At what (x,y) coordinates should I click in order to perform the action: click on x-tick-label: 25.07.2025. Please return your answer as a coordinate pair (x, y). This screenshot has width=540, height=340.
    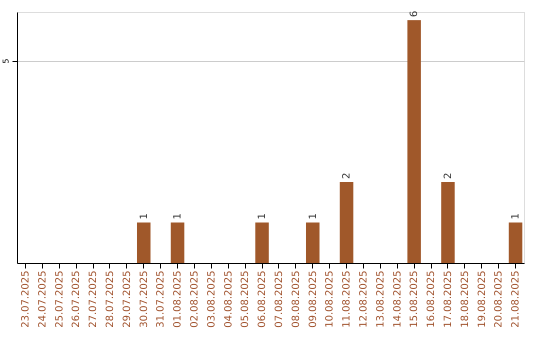
    Looking at the image, I should click on (60, 299).